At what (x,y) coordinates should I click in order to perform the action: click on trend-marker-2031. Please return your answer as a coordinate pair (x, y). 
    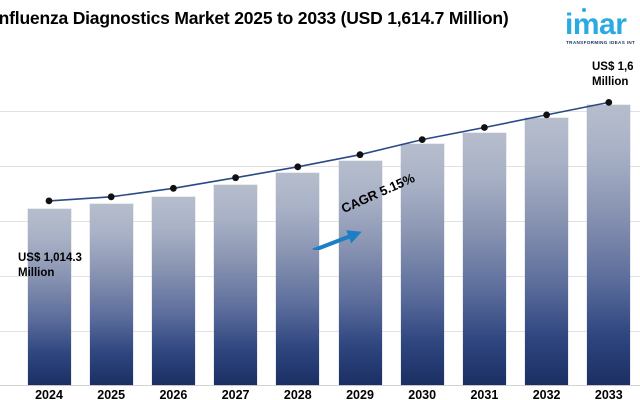
    Looking at the image, I should click on (484, 127).